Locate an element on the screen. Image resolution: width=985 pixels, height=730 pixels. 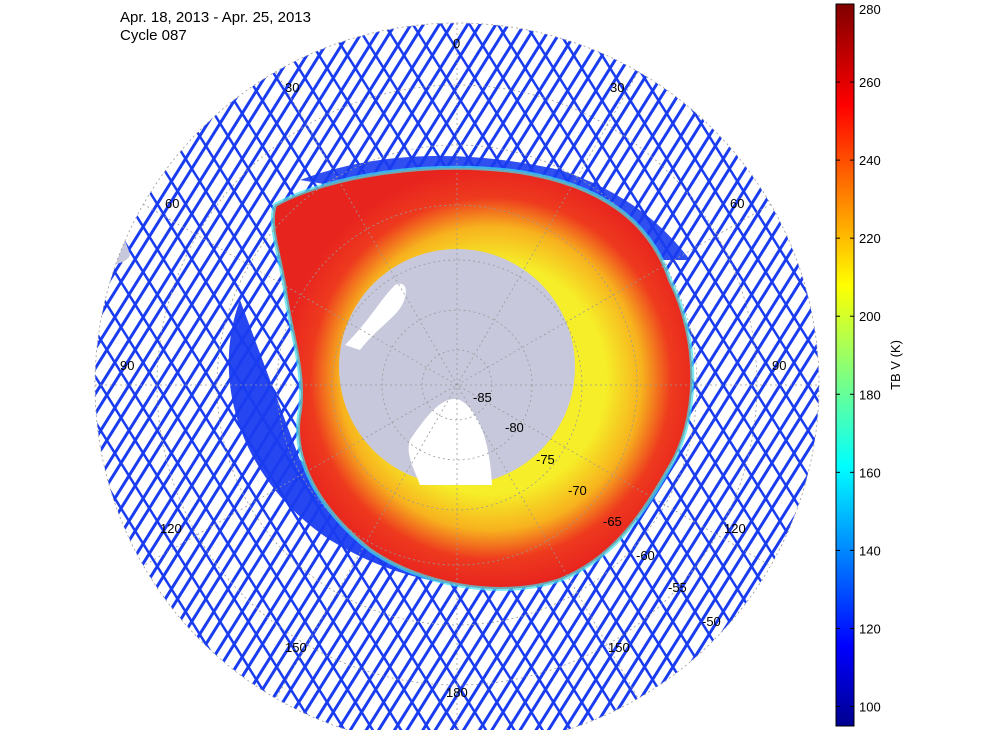
colorbar-tick-label: 180 is located at coordinates (870, 394).